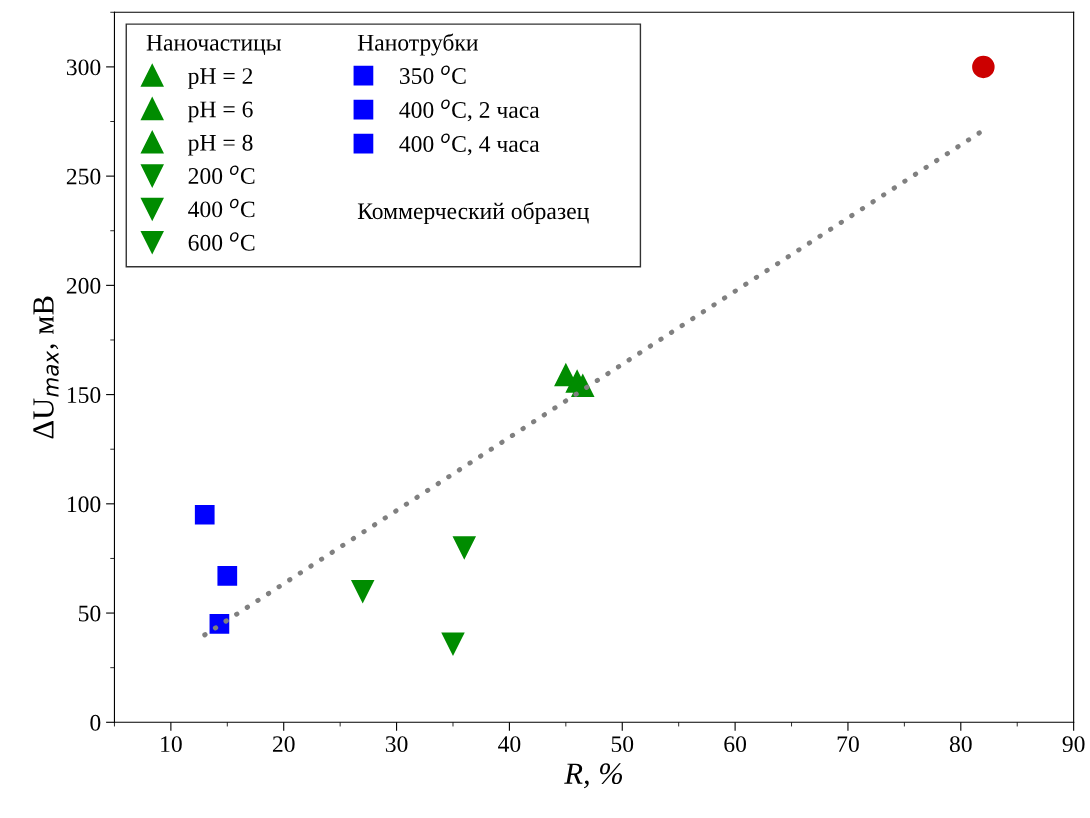 Image resolution: width=1090 pixels, height=818 pixels. What do you see at coordinates (83, 285) in the screenshot?
I see `y-tick-label: 200` at bounding box center [83, 285].